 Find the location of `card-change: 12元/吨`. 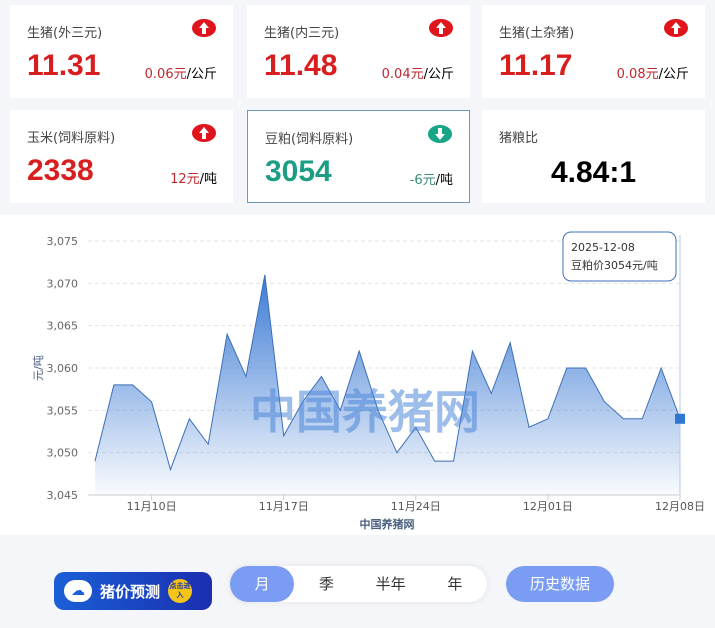

card-change: 12元/吨 is located at coordinates (193, 177).